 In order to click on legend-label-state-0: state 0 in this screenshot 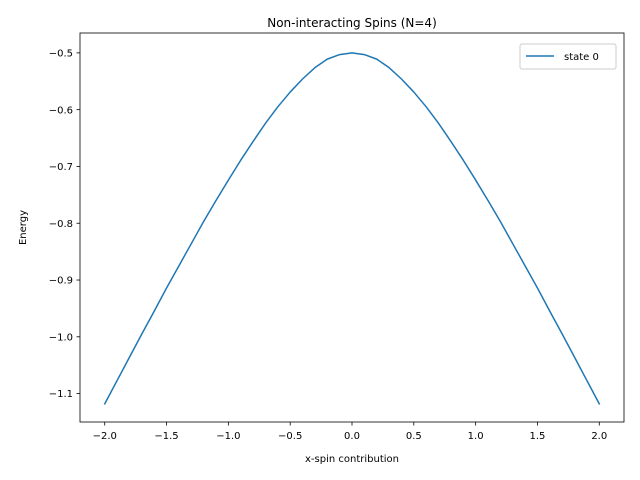, I will do `click(581, 57)`.